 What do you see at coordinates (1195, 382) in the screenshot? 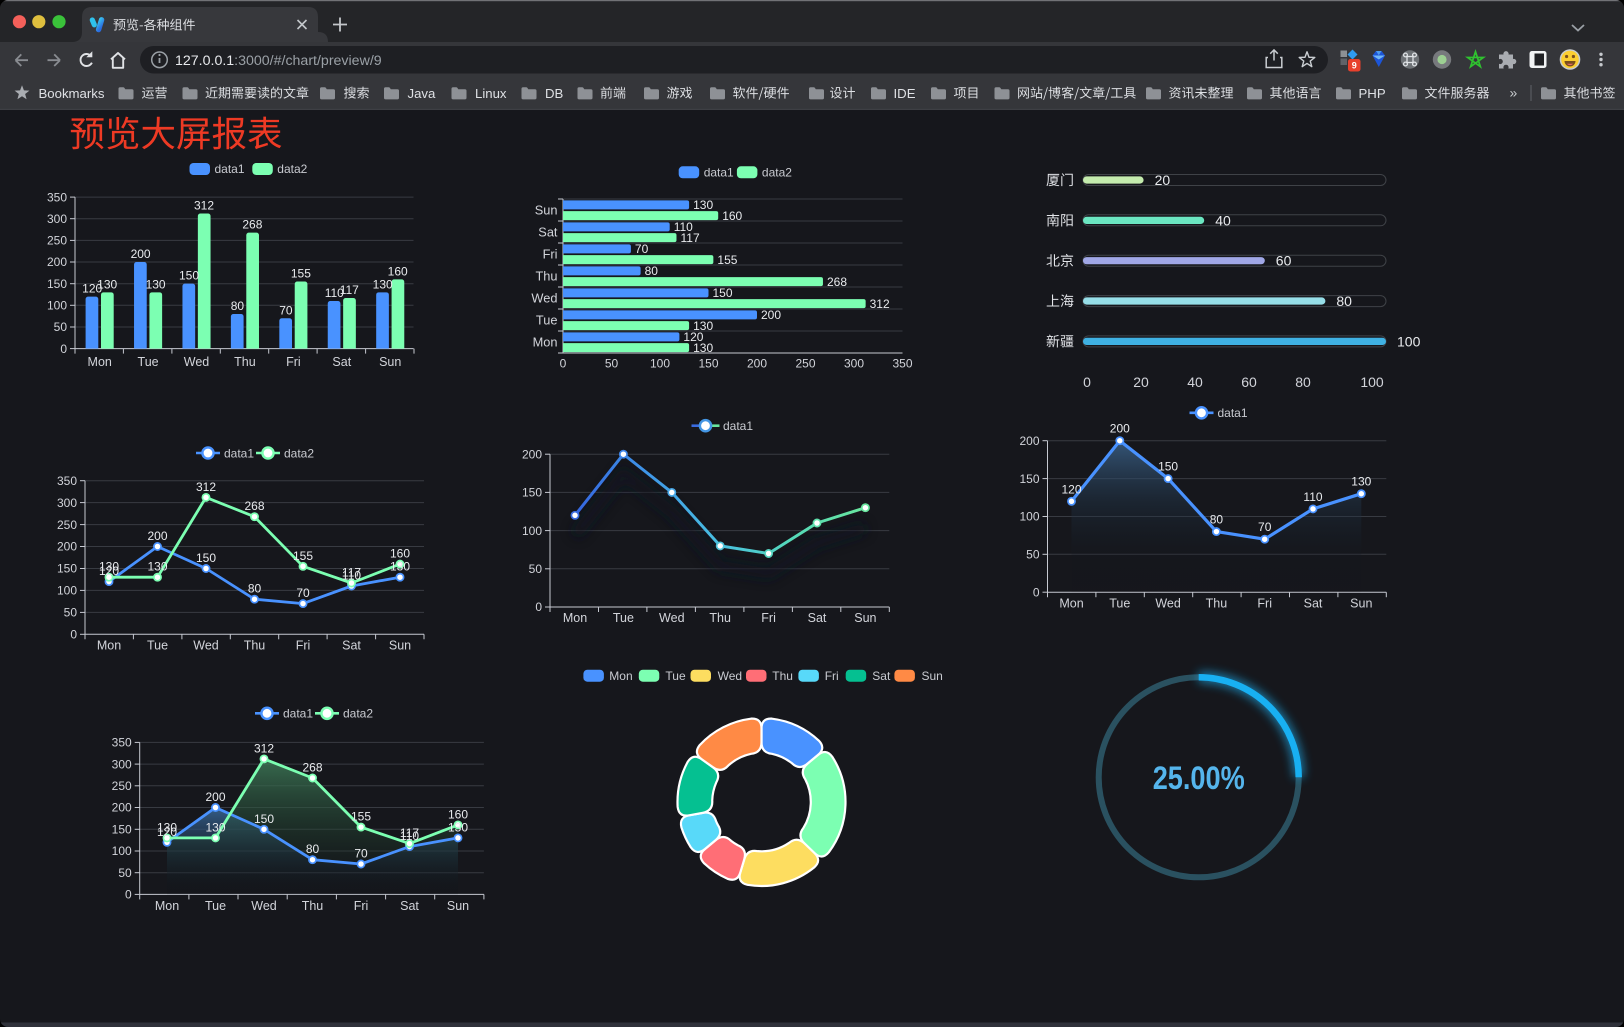
I see `svg-text: 40` at bounding box center [1195, 382].